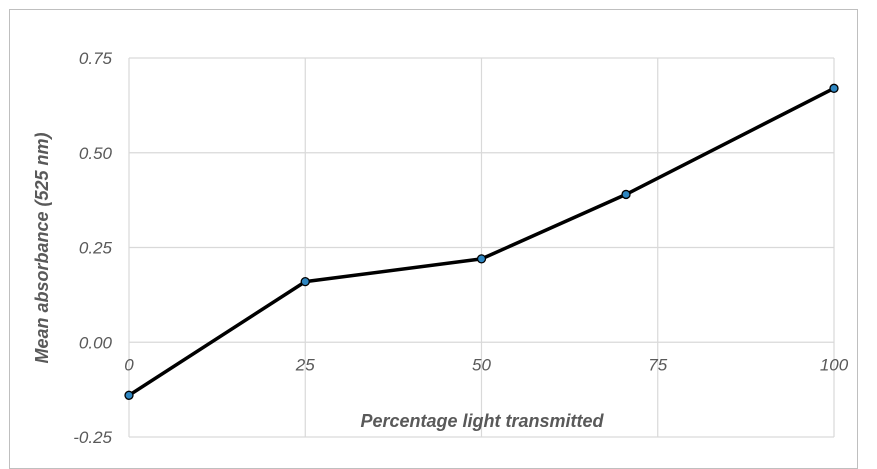  I want to click on y-tick-label: 0.00, so click(96, 342).